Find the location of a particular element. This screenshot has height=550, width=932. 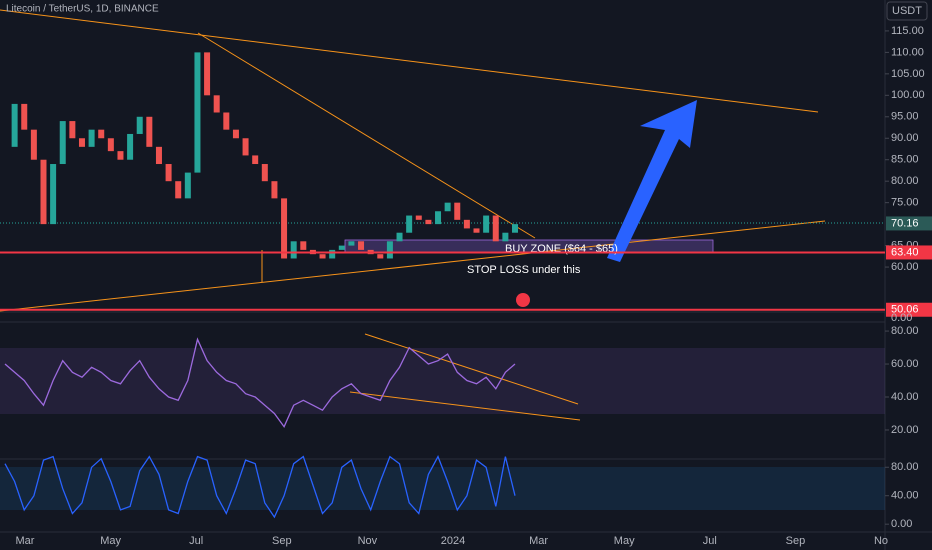

y-tick-label: 100.00 is located at coordinates (908, 95).